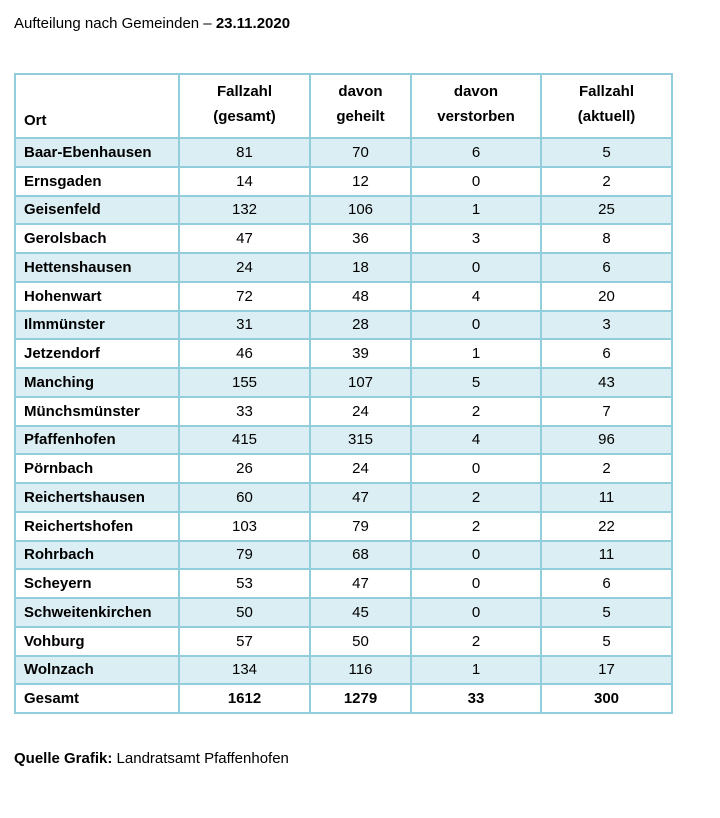  I want to click on geheilt-cell: 79, so click(360, 526).